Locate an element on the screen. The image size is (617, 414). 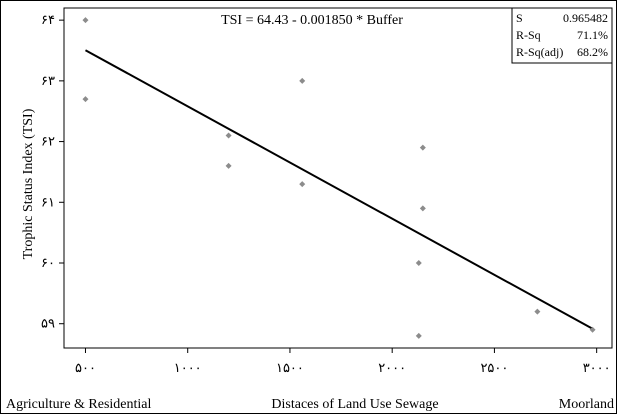
chart-title: TSI = 64.43 - 0.001850 * Buffer is located at coordinates (312, 20).